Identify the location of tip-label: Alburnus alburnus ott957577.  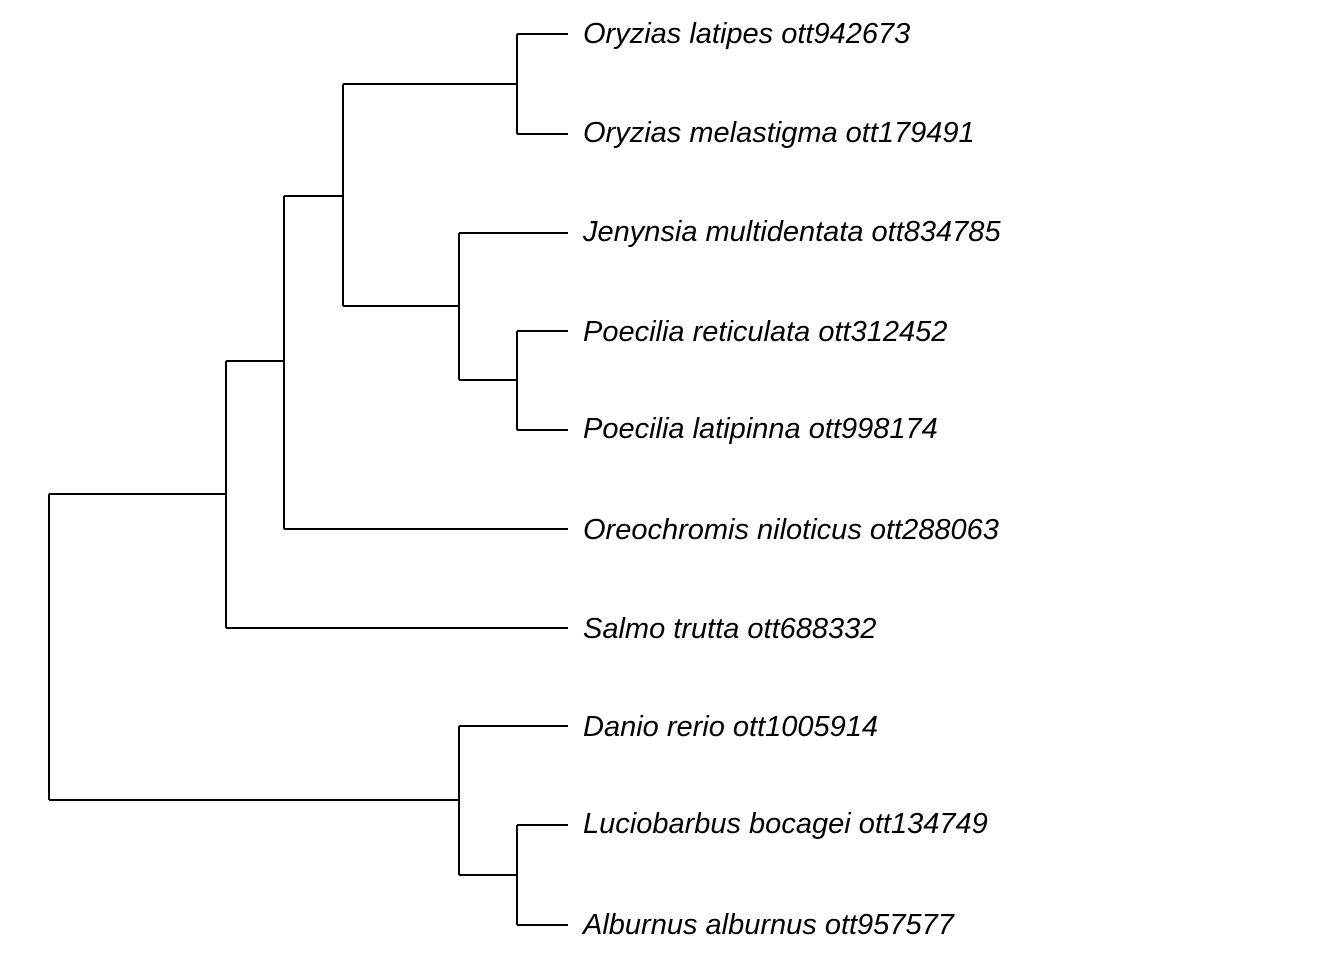
(768, 925).